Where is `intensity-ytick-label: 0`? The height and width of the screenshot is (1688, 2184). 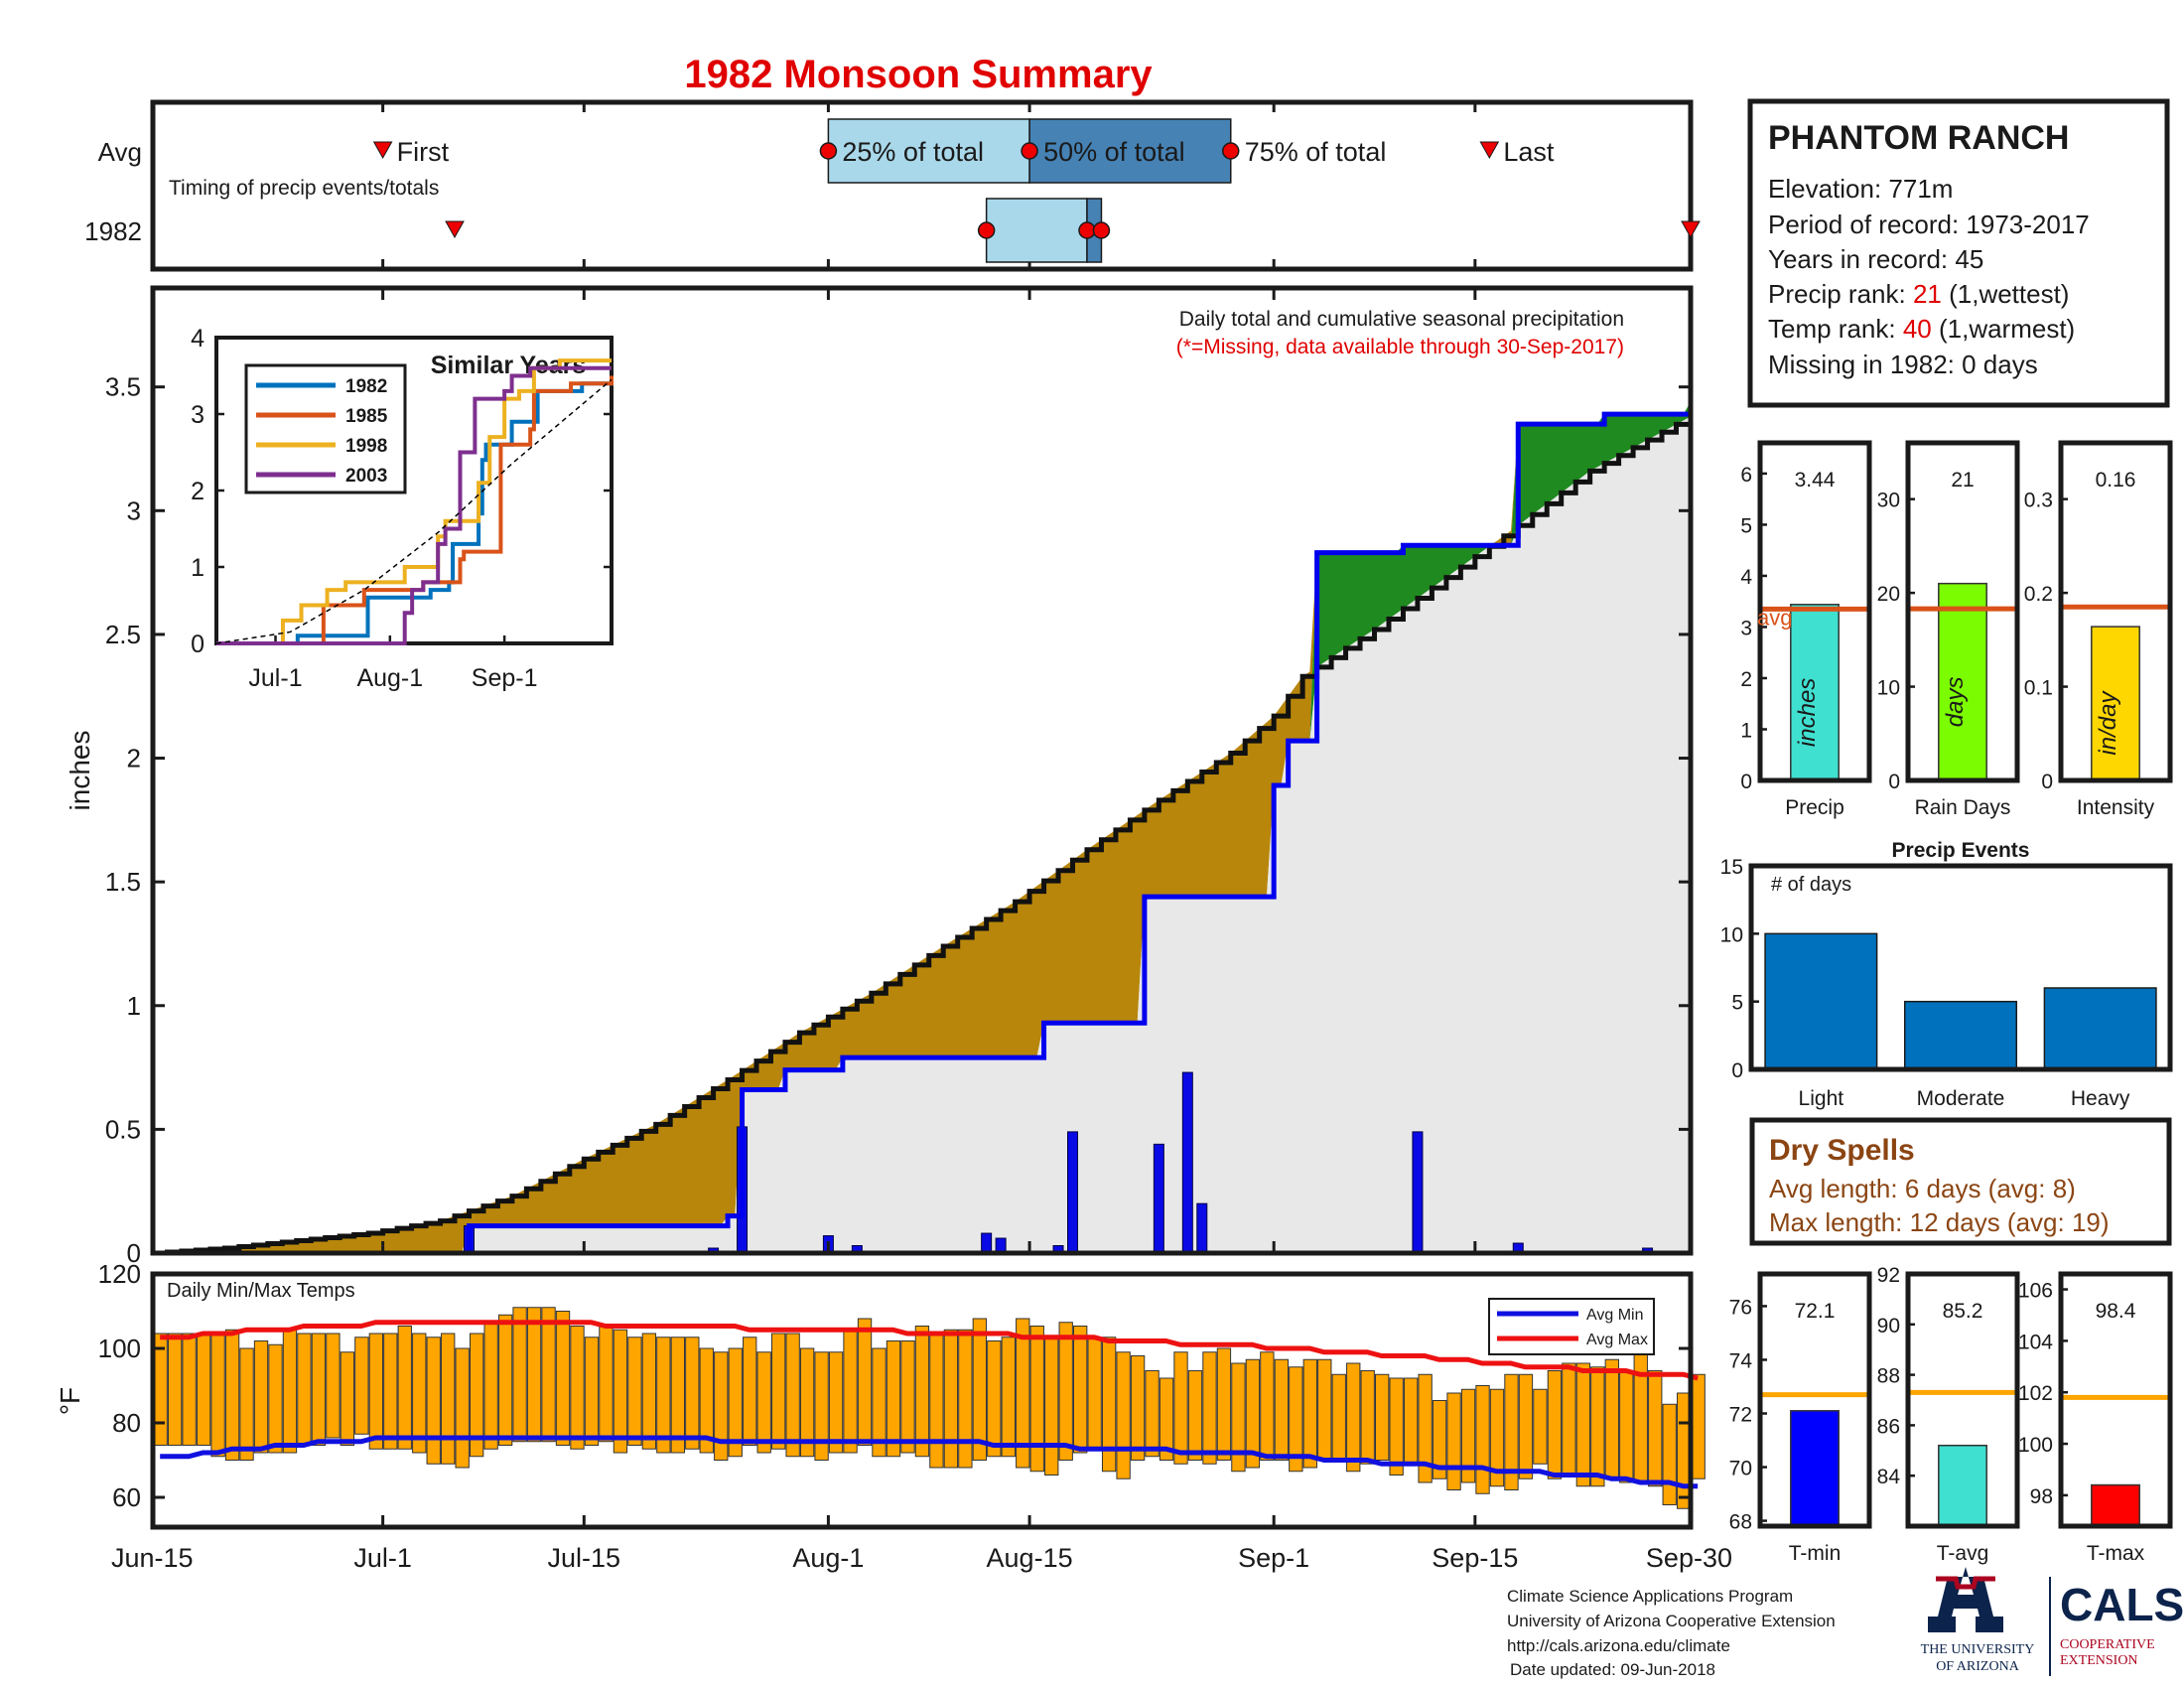
intensity-ytick-label: 0 is located at coordinates (2047, 782).